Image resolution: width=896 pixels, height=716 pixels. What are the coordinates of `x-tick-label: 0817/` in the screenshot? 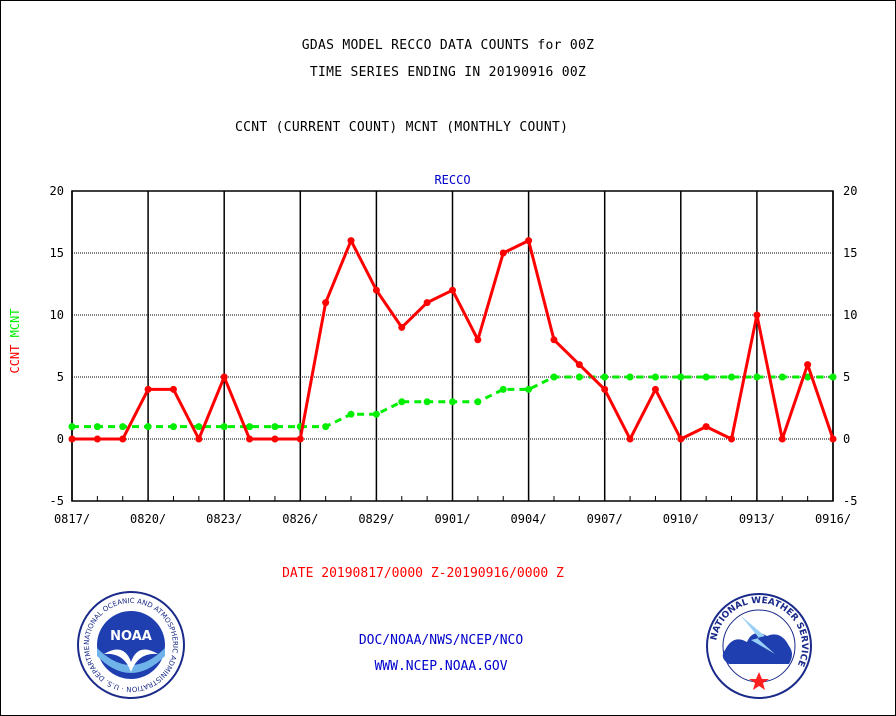 It's located at (72, 519).